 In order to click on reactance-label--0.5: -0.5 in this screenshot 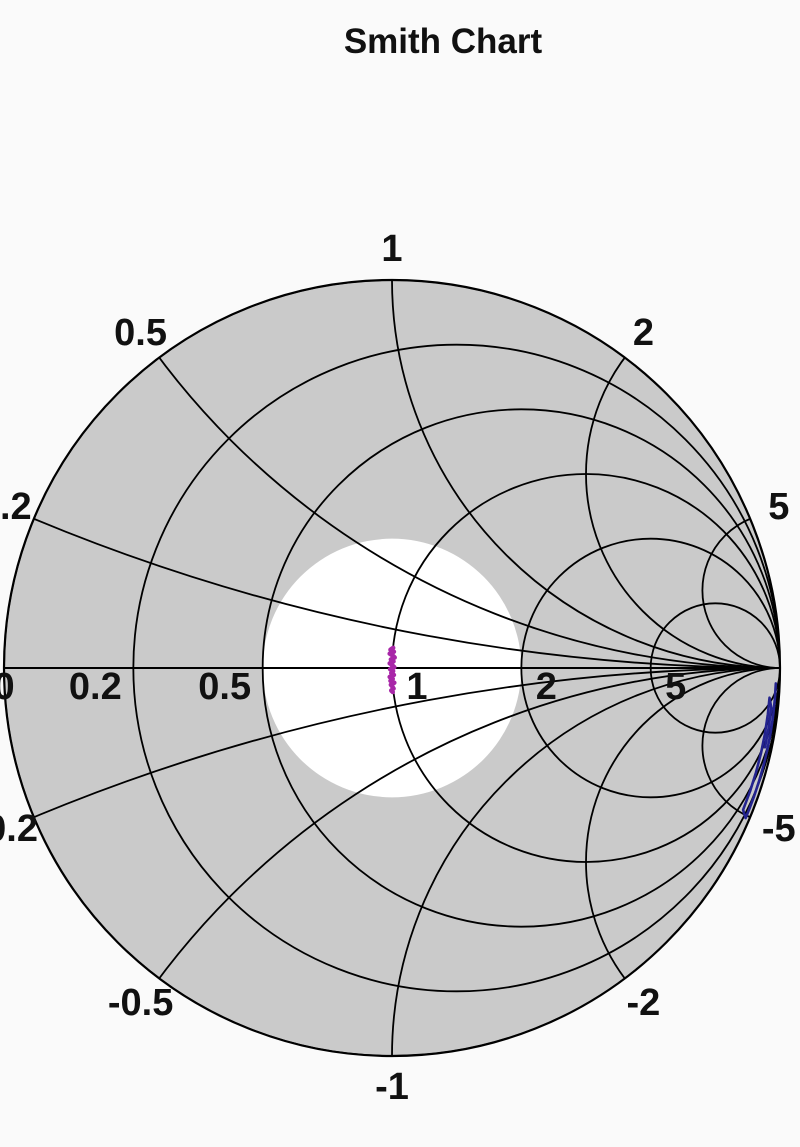, I will do `click(140, 1003)`.